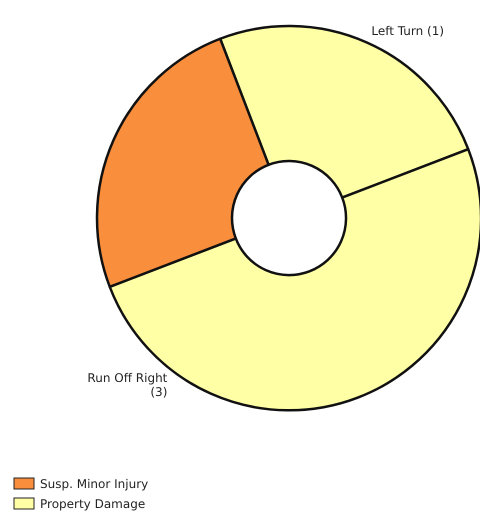 The height and width of the screenshot is (518, 480). What do you see at coordinates (93, 504) in the screenshot?
I see `text: Property Damage` at bounding box center [93, 504].